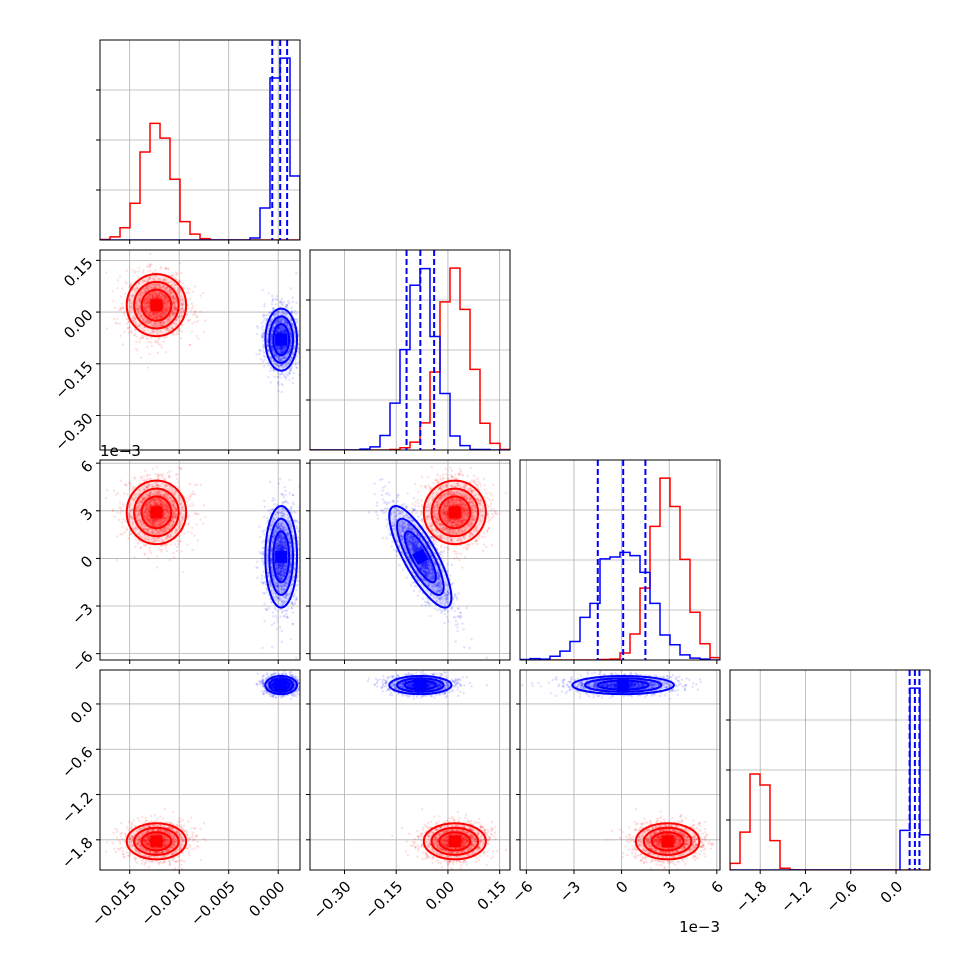 This screenshot has height=970, width=970. Describe the element at coordinates (200, 140) in the screenshot. I see `plot-area` at that location.